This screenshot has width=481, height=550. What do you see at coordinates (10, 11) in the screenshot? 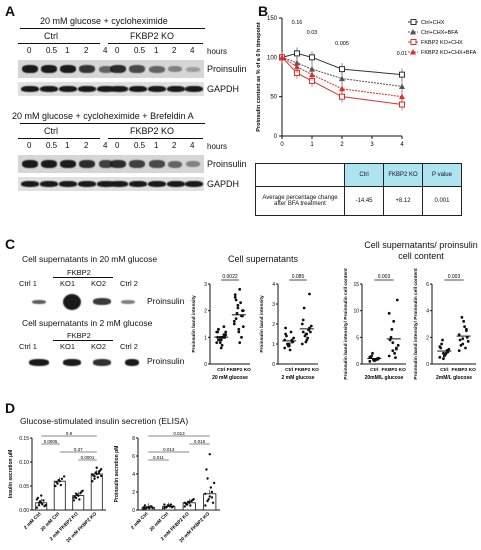
I see `panel-a-label: A` at bounding box center [10, 11].